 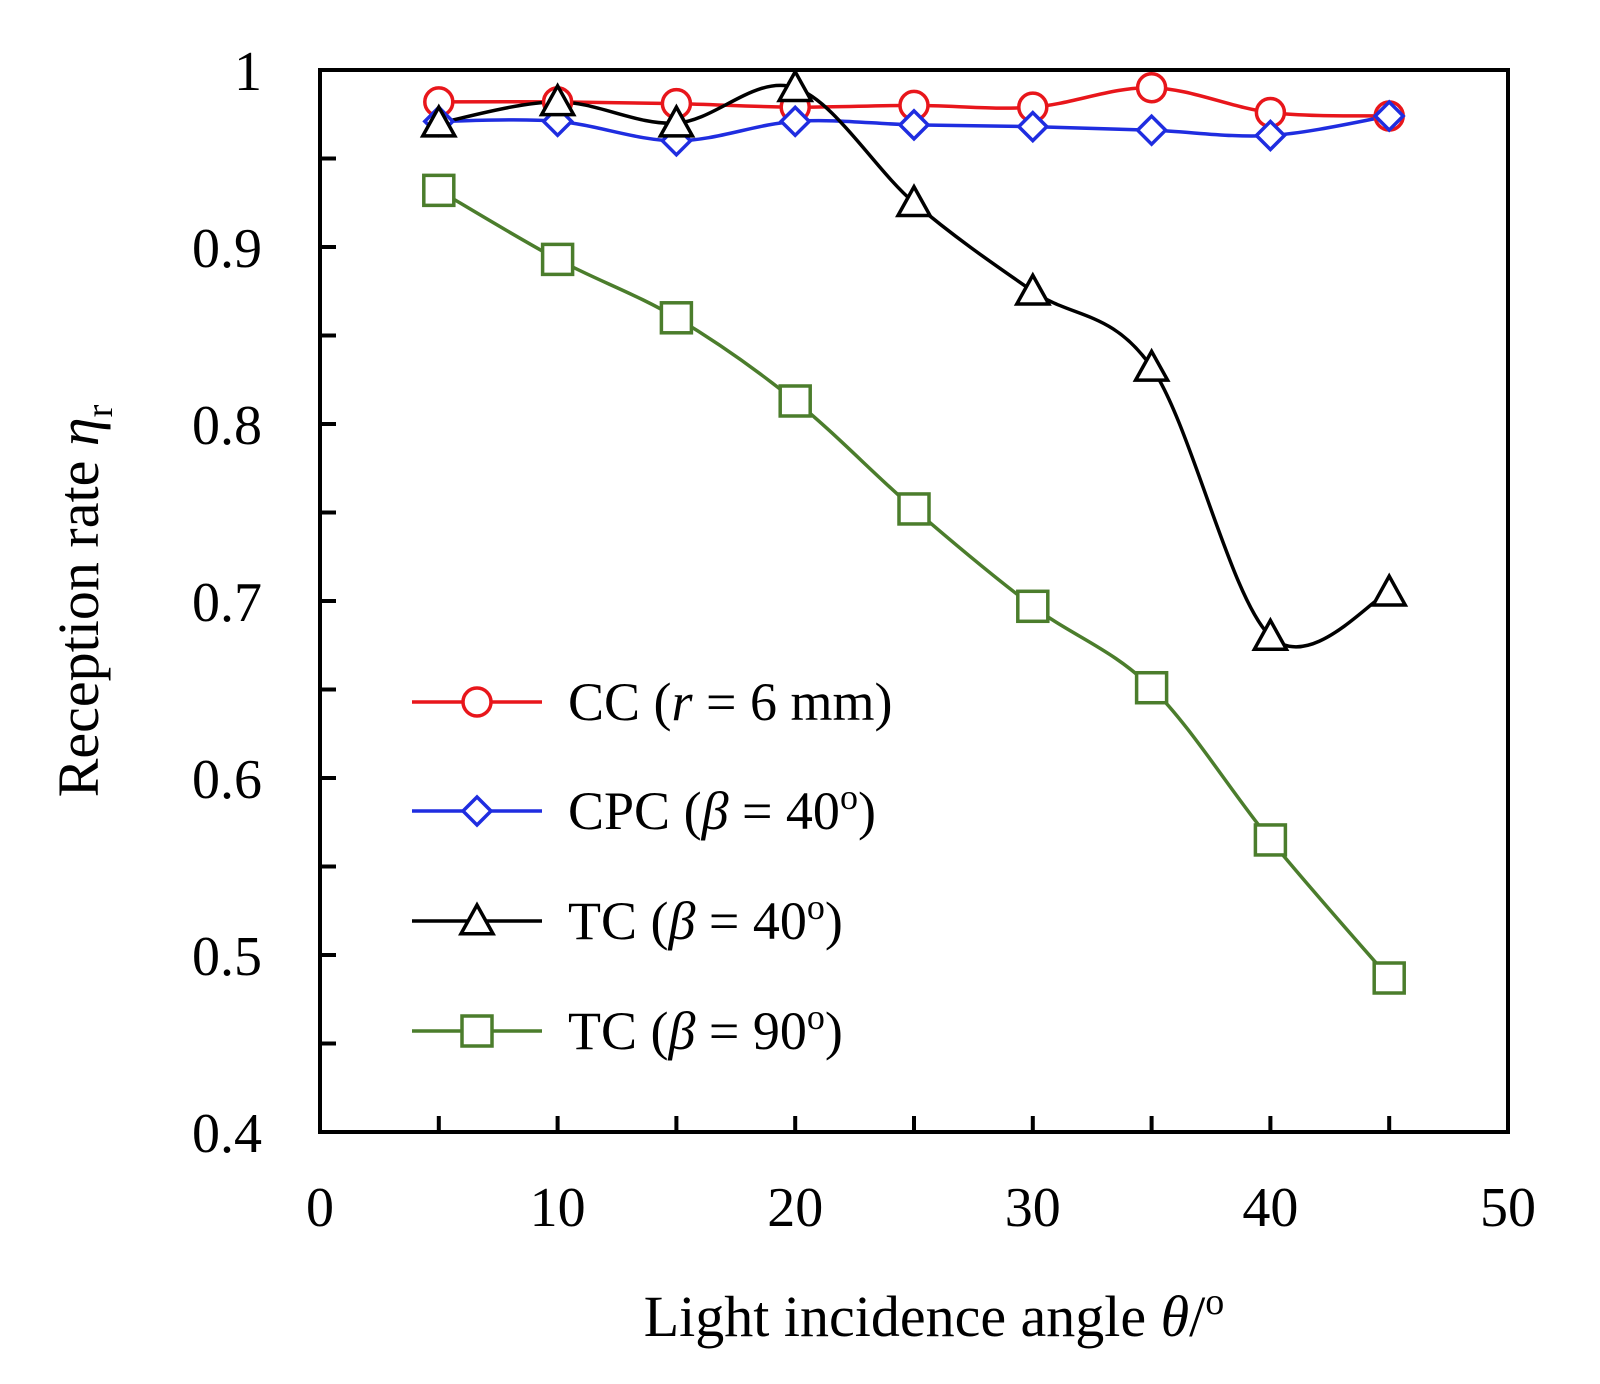 What do you see at coordinates (934, 1315) in the screenshot?
I see `x-axis-title: Light incidence angle θ/o` at bounding box center [934, 1315].